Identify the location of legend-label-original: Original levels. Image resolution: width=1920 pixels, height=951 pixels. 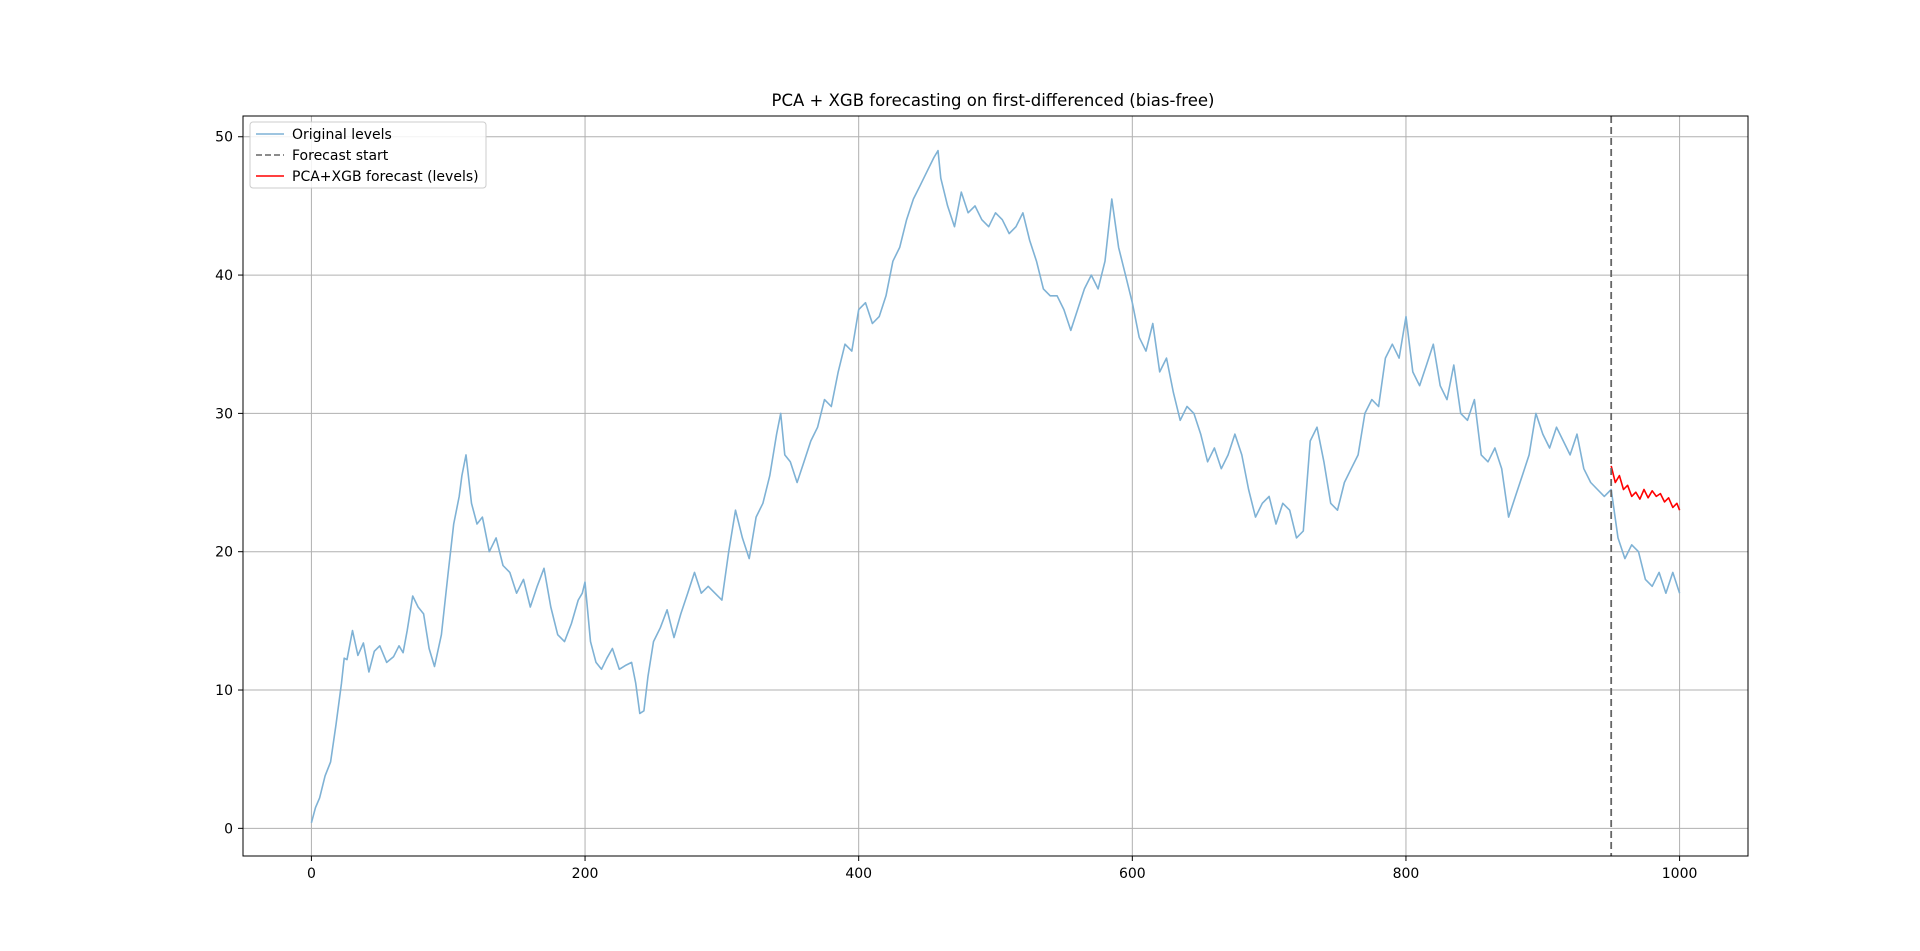
(342, 135).